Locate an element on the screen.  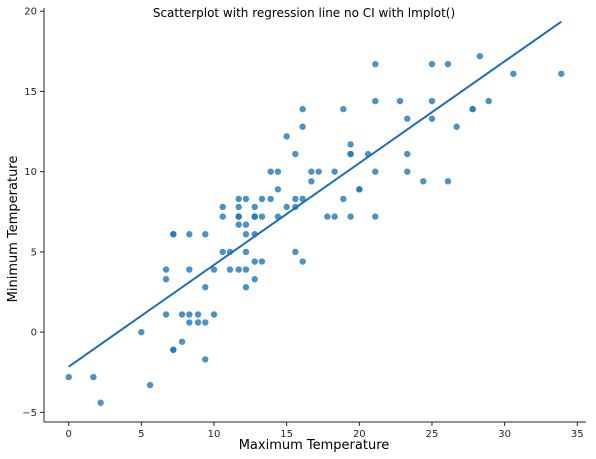
y-tick-label-5: 5 is located at coordinates (34, 252).